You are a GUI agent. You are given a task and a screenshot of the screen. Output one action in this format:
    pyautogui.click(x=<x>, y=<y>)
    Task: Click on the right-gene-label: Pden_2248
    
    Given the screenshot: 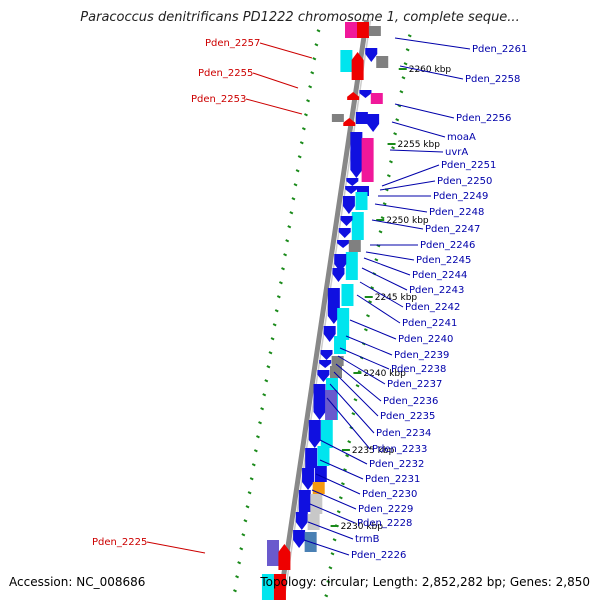 What is the action you would take?
    pyautogui.click(x=456, y=212)
    